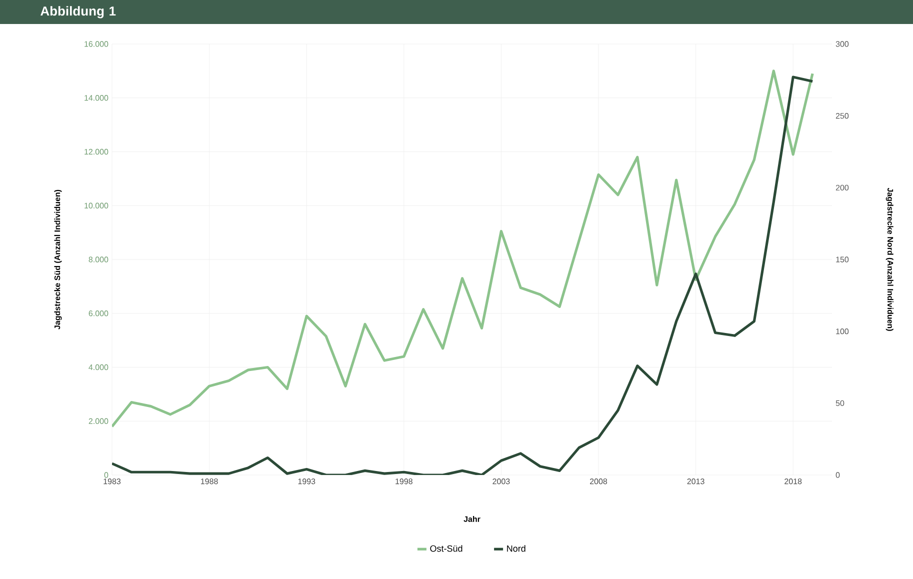 The width and height of the screenshot is (913, 579). Describe the element at coordinates (98, 421) in the screenshot. I see `y-tick-label: 2.000` at that location.